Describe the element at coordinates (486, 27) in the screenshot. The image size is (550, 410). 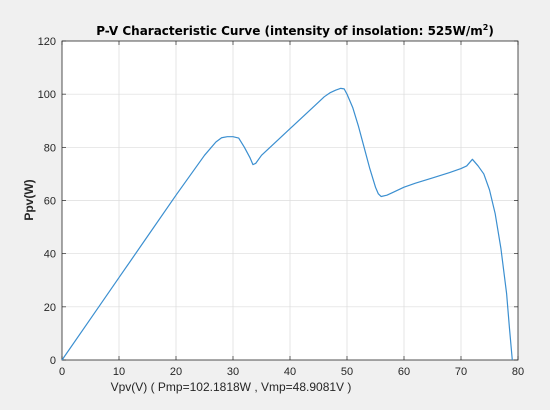
I see `chart-title-superscript: 2` at that location.